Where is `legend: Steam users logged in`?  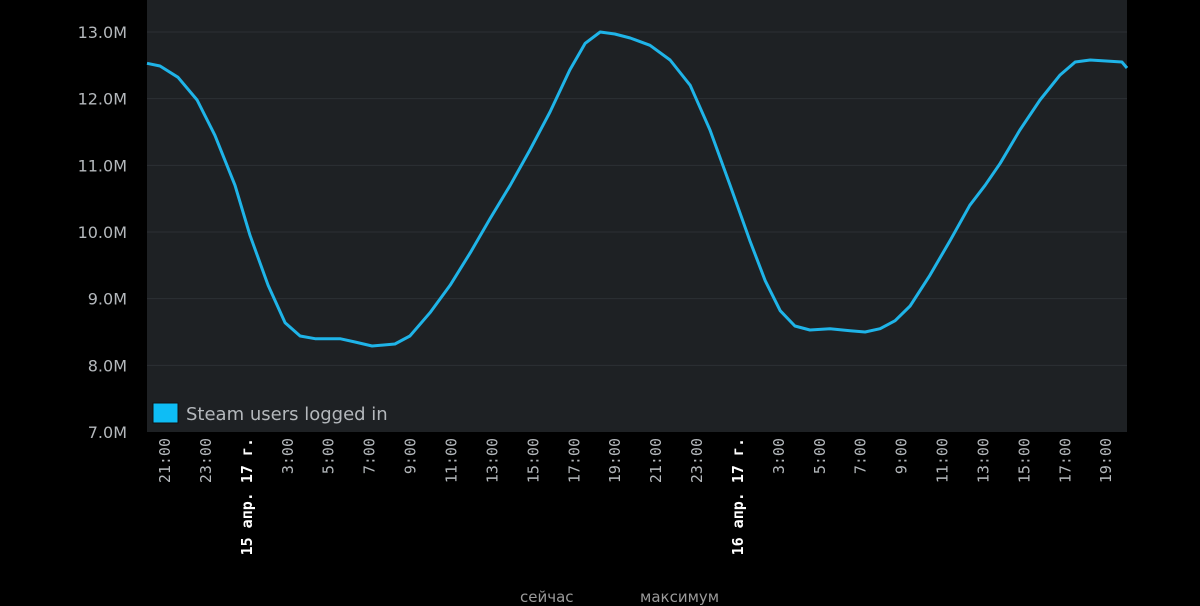 legend: Steam users logged in is located at coordinates (270, 414).